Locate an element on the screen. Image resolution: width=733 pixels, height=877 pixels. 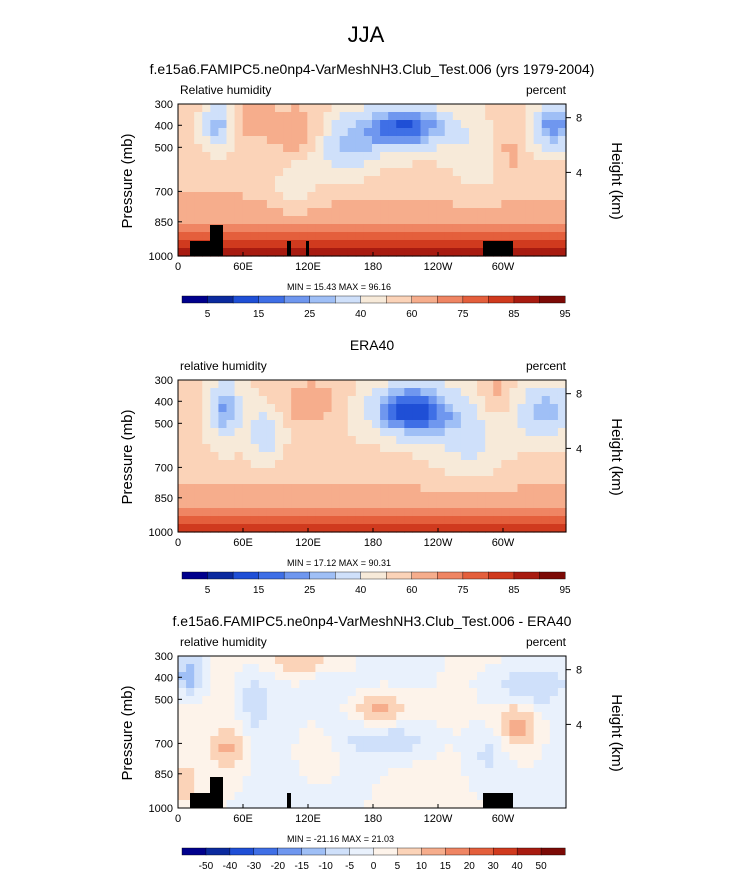
colorbar-swatch is located at coordinates (218, 851).